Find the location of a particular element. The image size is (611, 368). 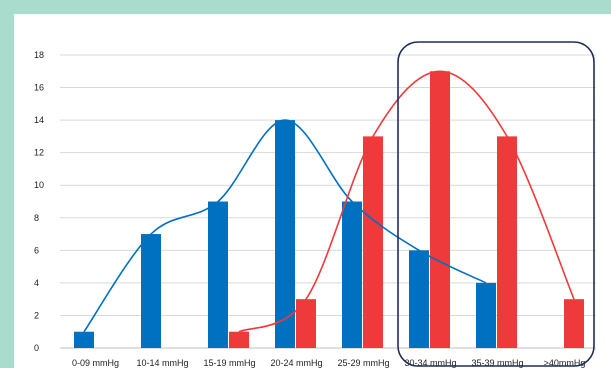

x-category-label: 30-34 mmHg is located at coordinates (430, 363).